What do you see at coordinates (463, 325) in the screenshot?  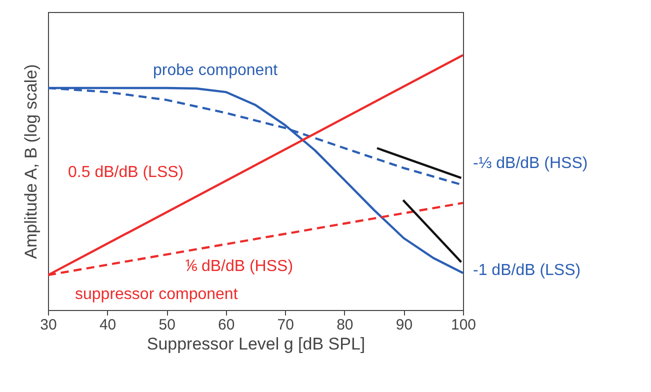 I see `x-tick-label: 100` at bounding box center [463, 325].